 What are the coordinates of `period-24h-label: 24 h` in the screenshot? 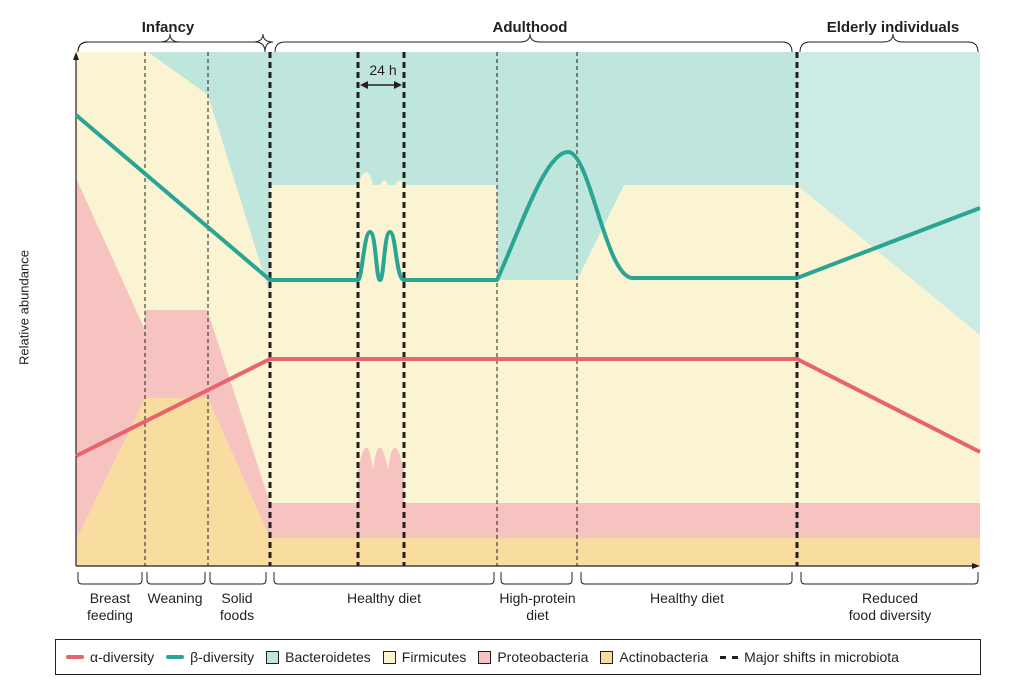 It's located at (383, 70).